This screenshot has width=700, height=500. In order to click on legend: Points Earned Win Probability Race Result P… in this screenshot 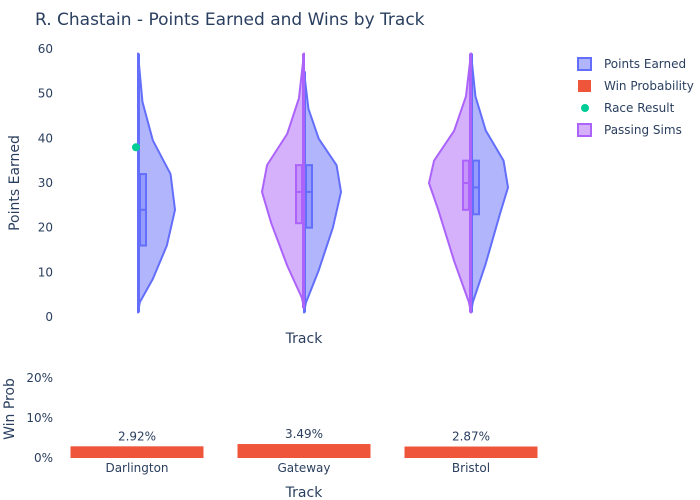, I will do `click(635, 97)`.